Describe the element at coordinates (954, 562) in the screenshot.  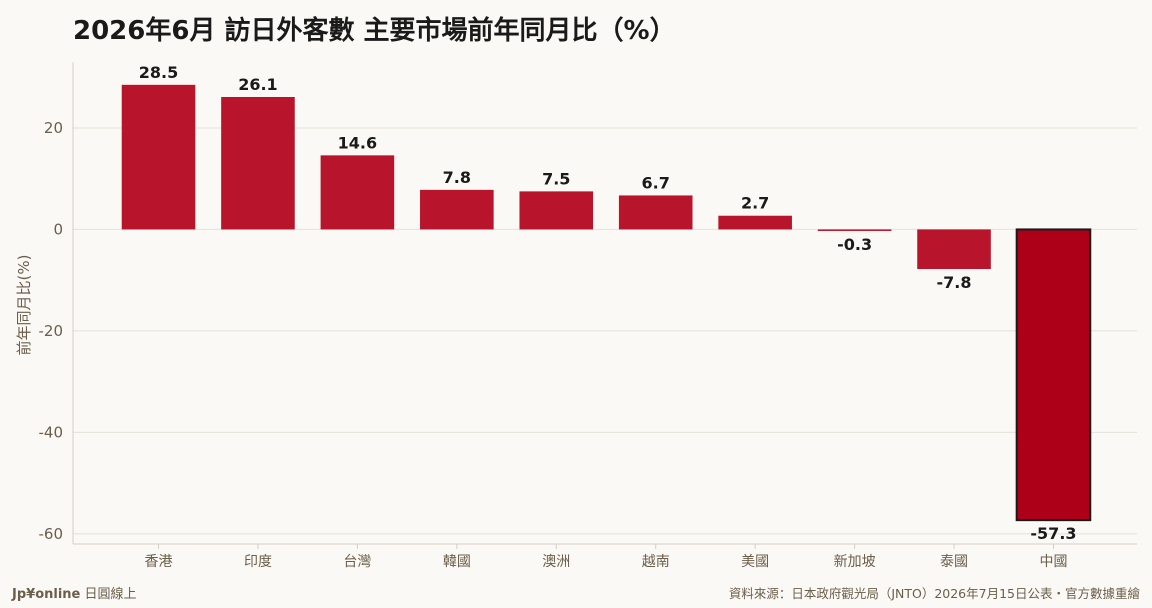
I see `x-tick-label: 泰國` at that location.